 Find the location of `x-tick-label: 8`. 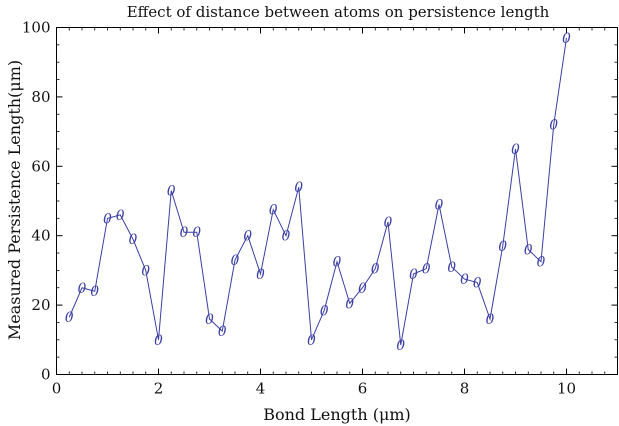

x-tick-label: 8 is located at coordinates (465, 389).